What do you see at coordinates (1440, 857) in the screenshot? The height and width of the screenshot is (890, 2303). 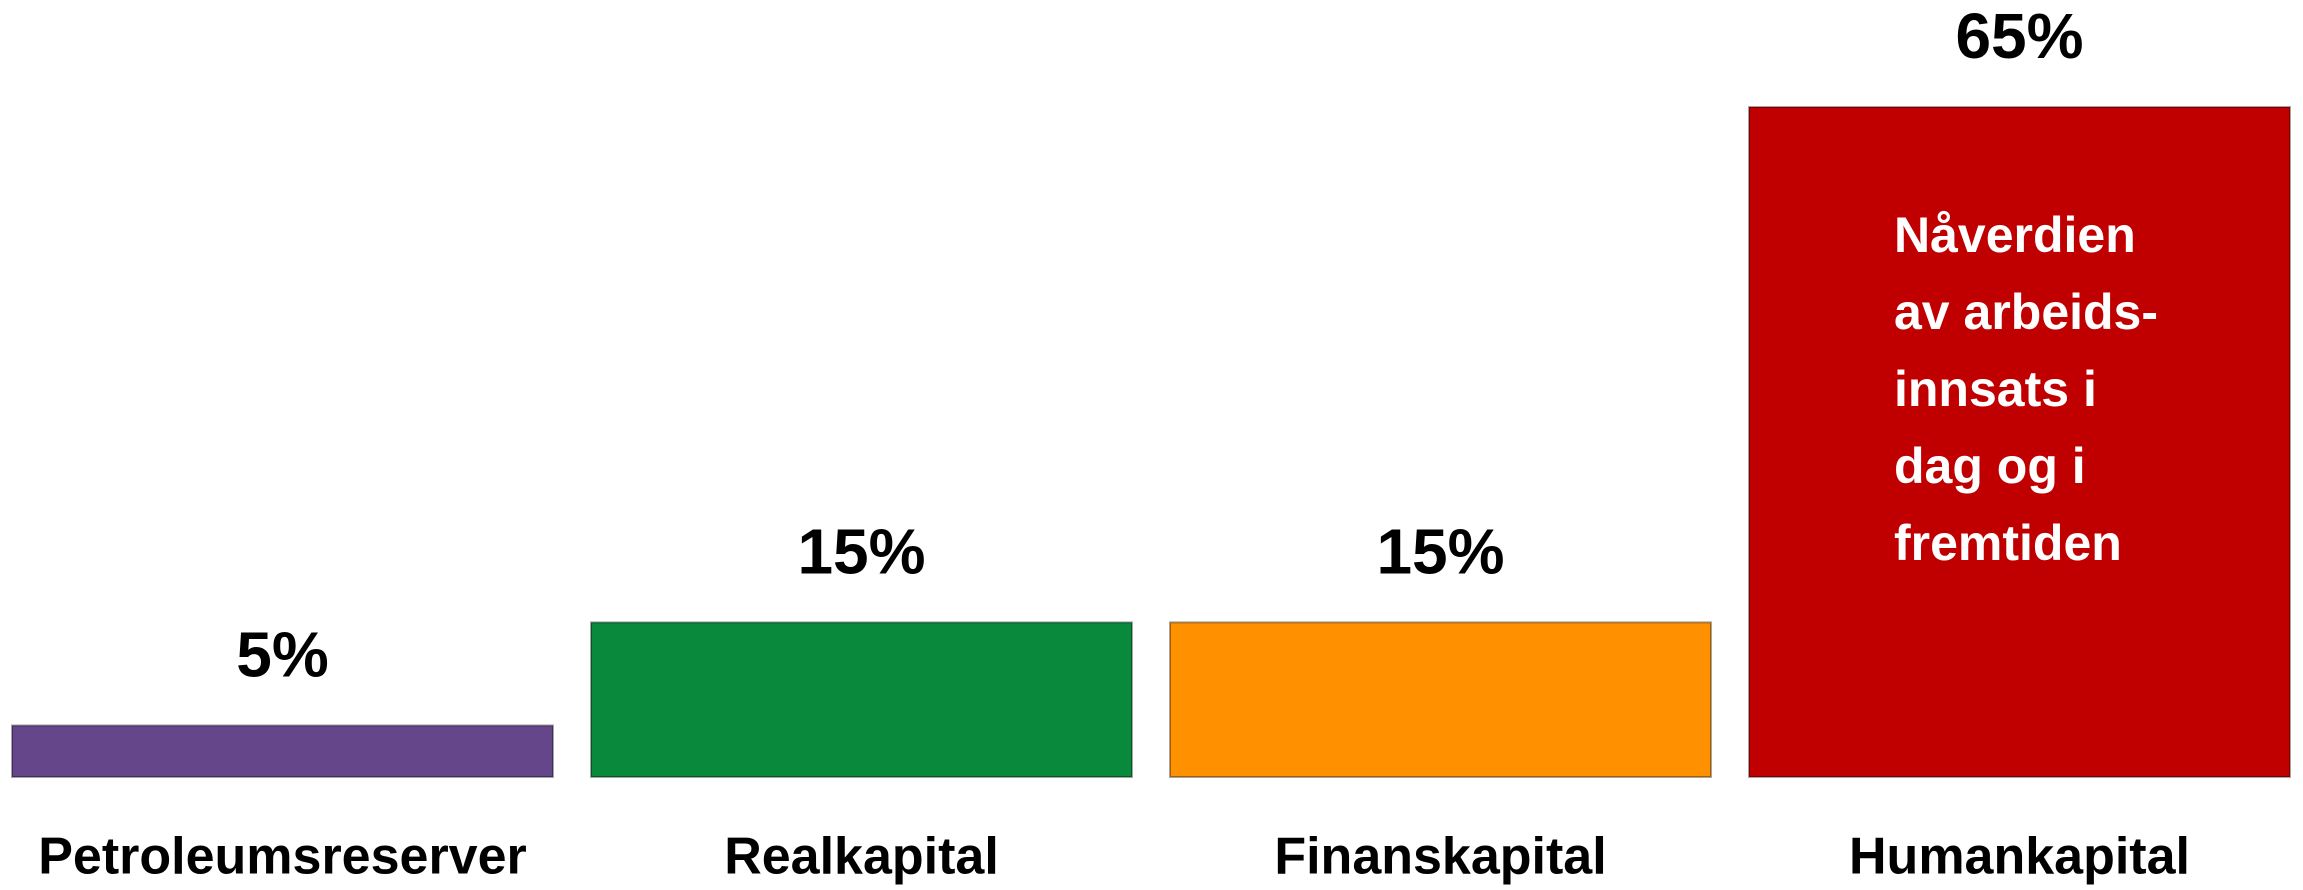 I see `x-tick-label: Finanskapital` at bounding box center [1440, 857].